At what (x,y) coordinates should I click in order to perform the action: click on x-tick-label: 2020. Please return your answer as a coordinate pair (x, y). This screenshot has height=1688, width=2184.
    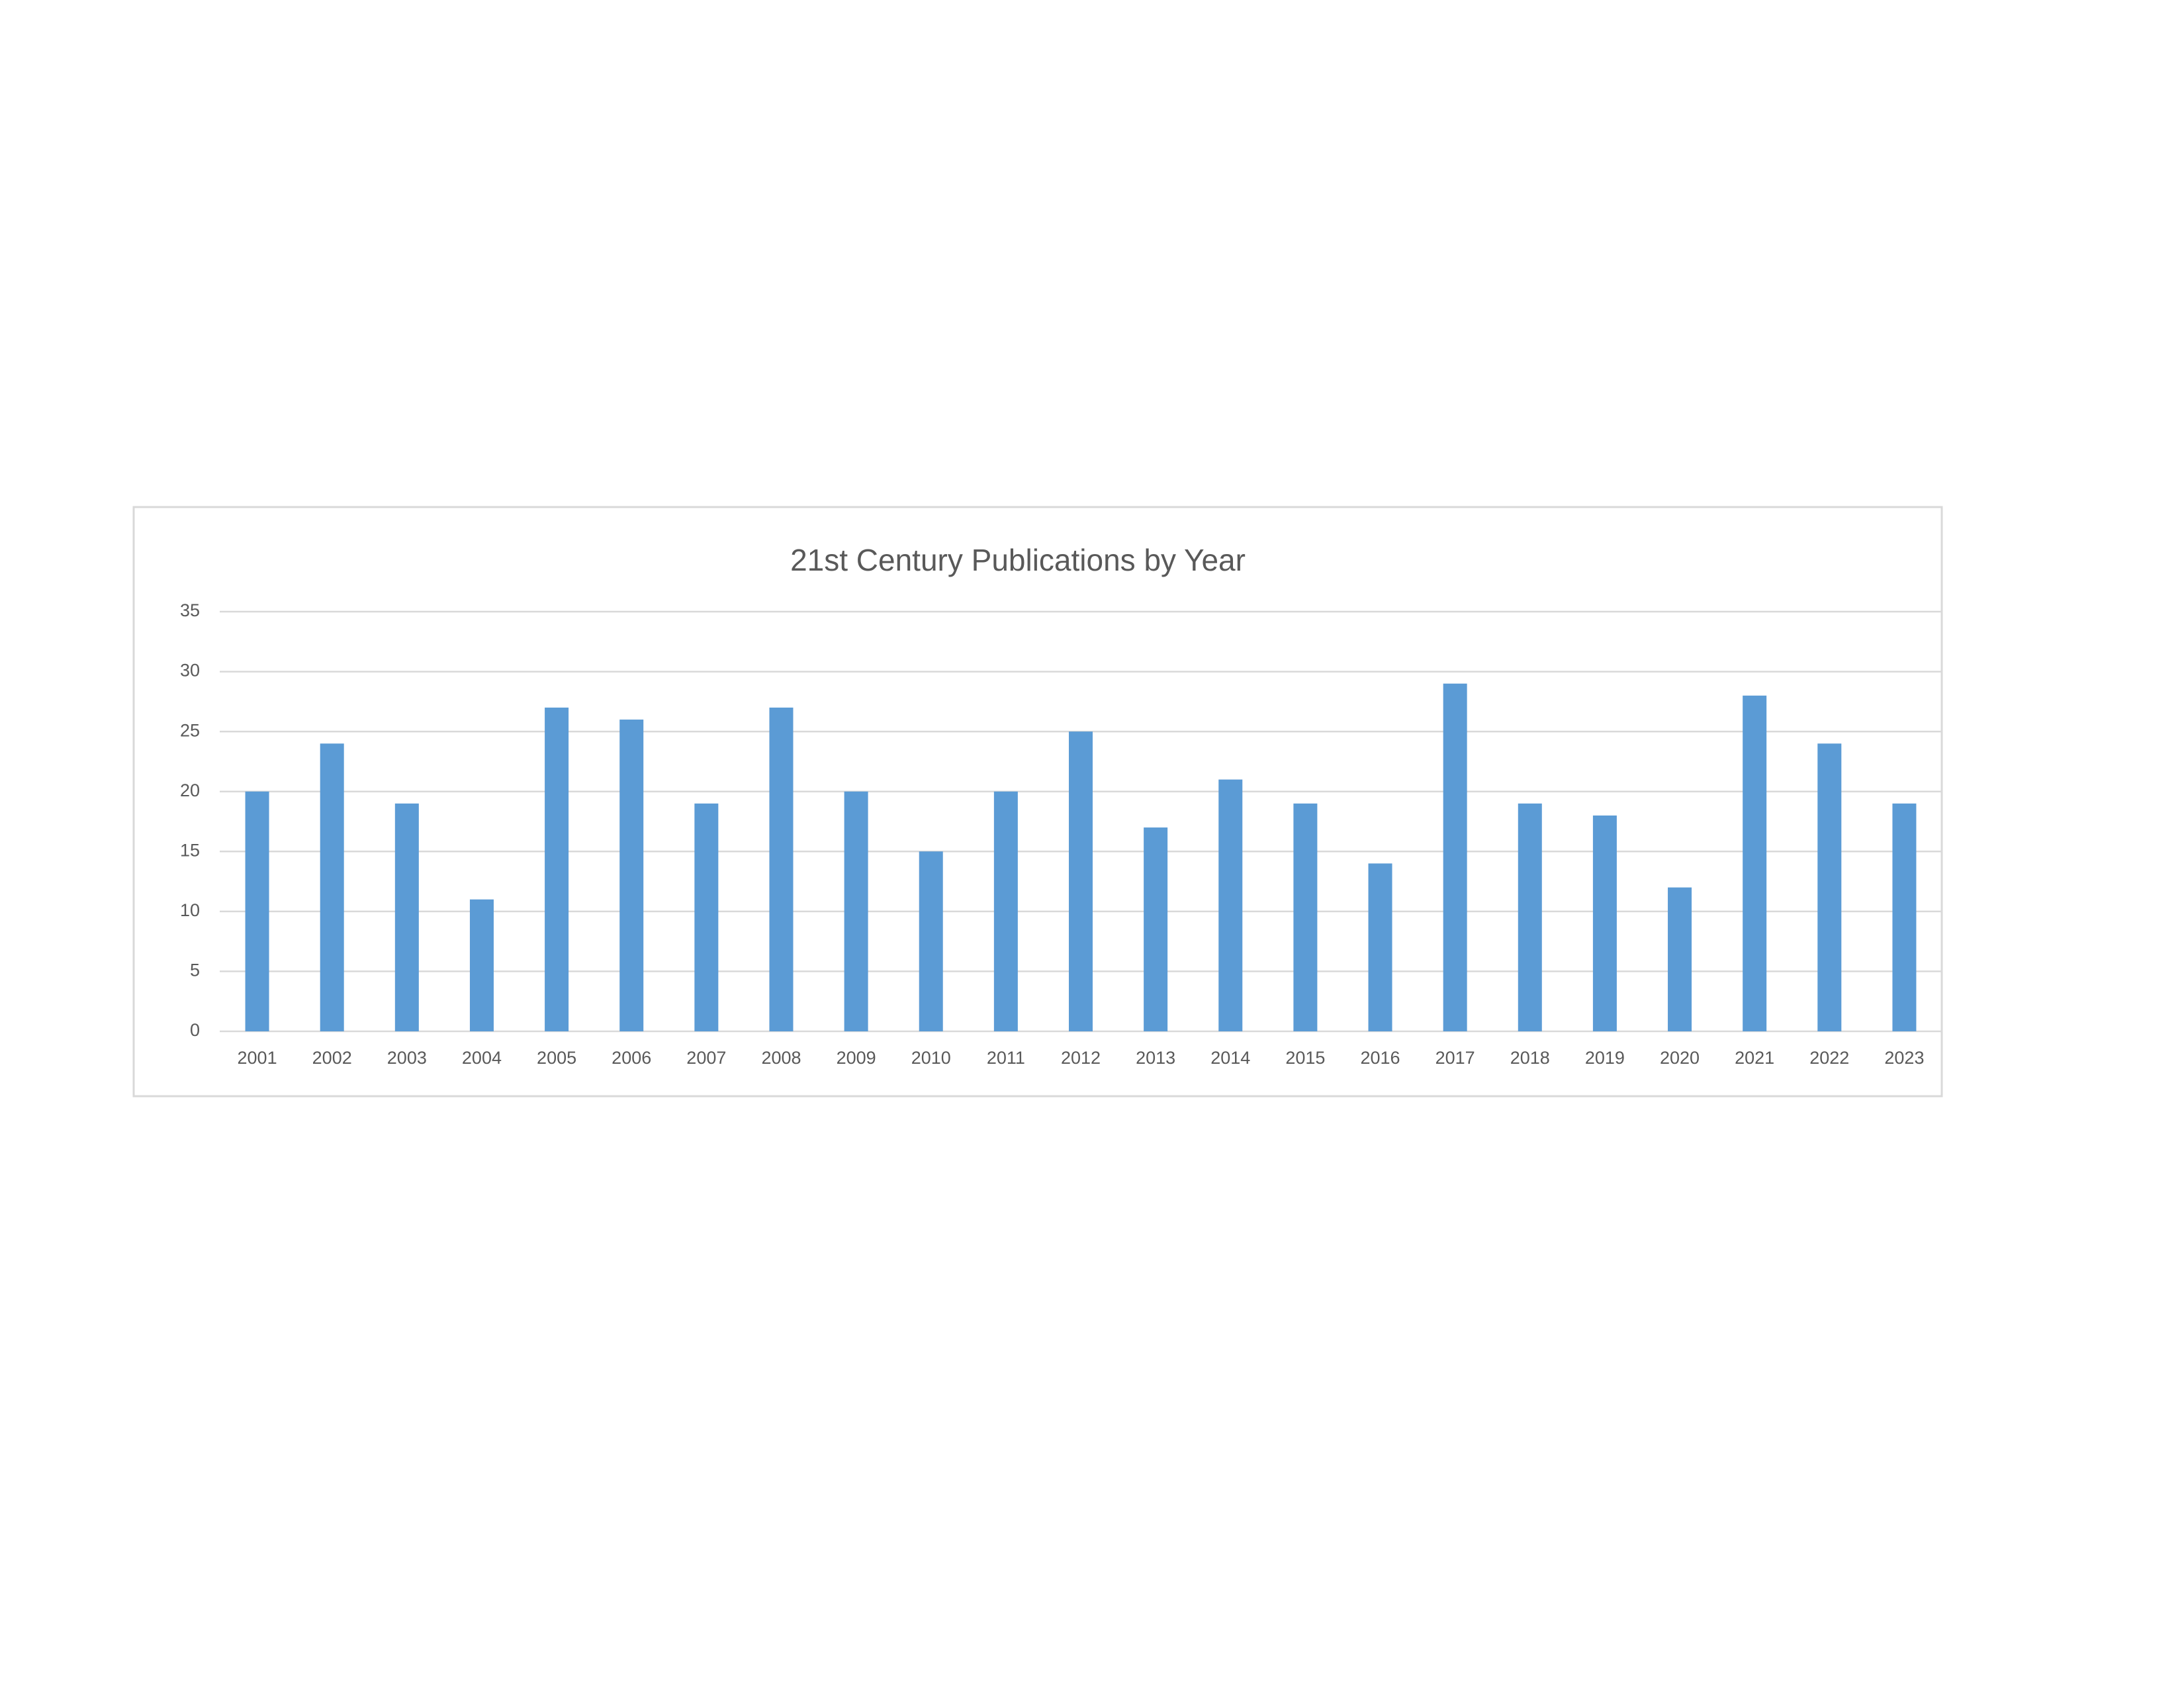
    Looking at the image, I should click on (1680, 1058).